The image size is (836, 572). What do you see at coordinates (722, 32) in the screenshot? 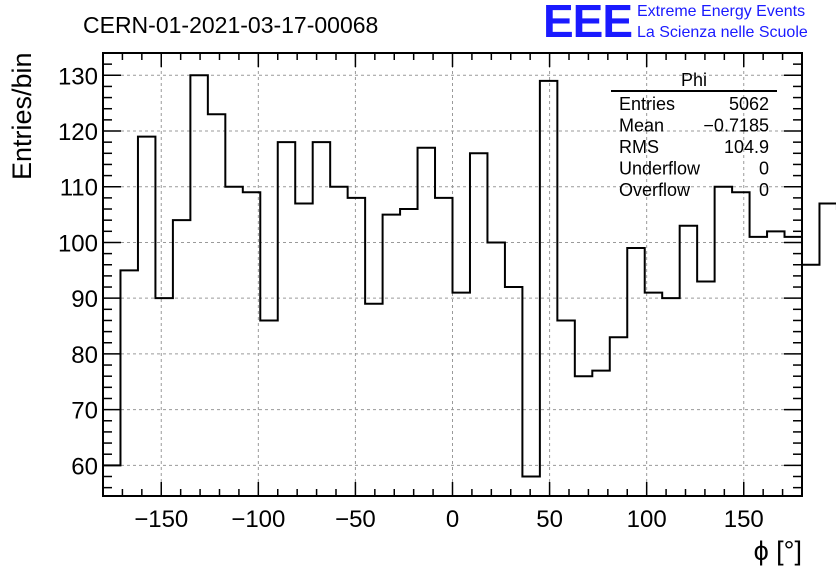
I see `logo-line-2: La Scienza nelle Scuole` at bounding box center [722, 32].